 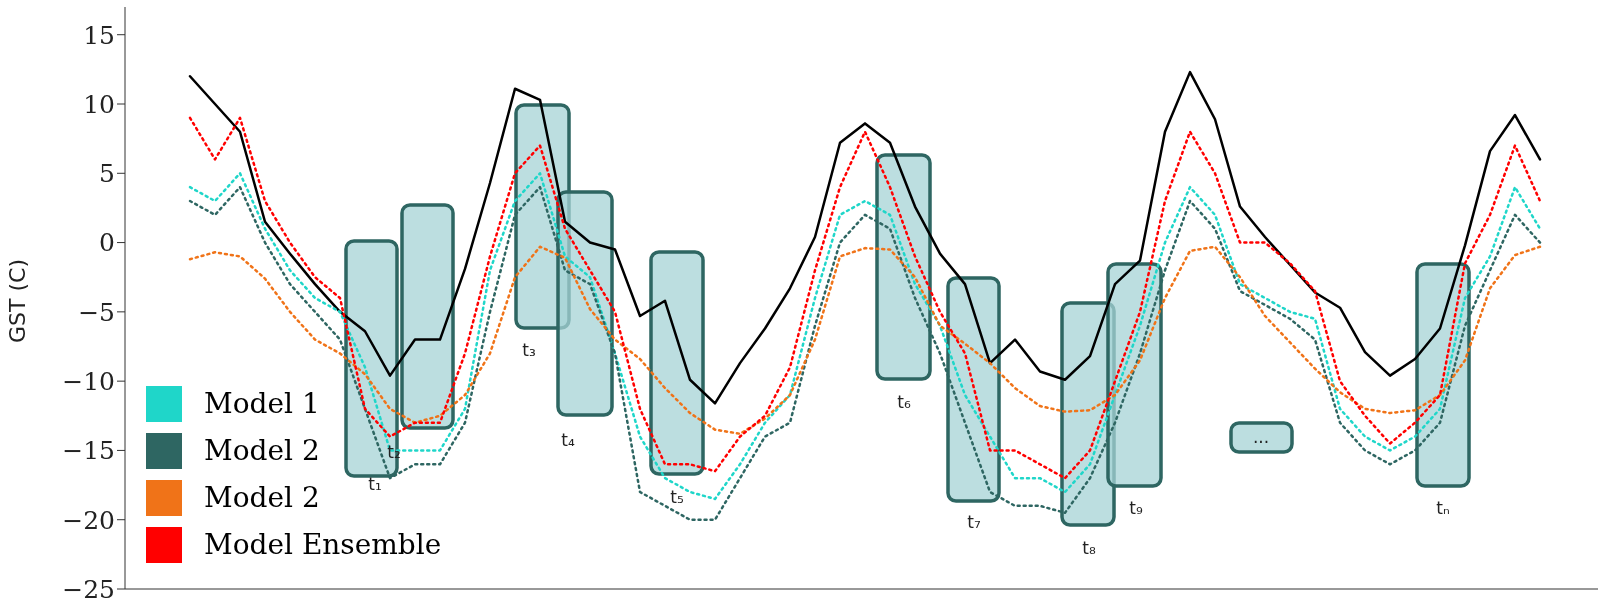 What do you see at coordinates (17, 301) in the screenshot?
I see `y-axis-title: GST (C)` at bounding box center [17, 301].